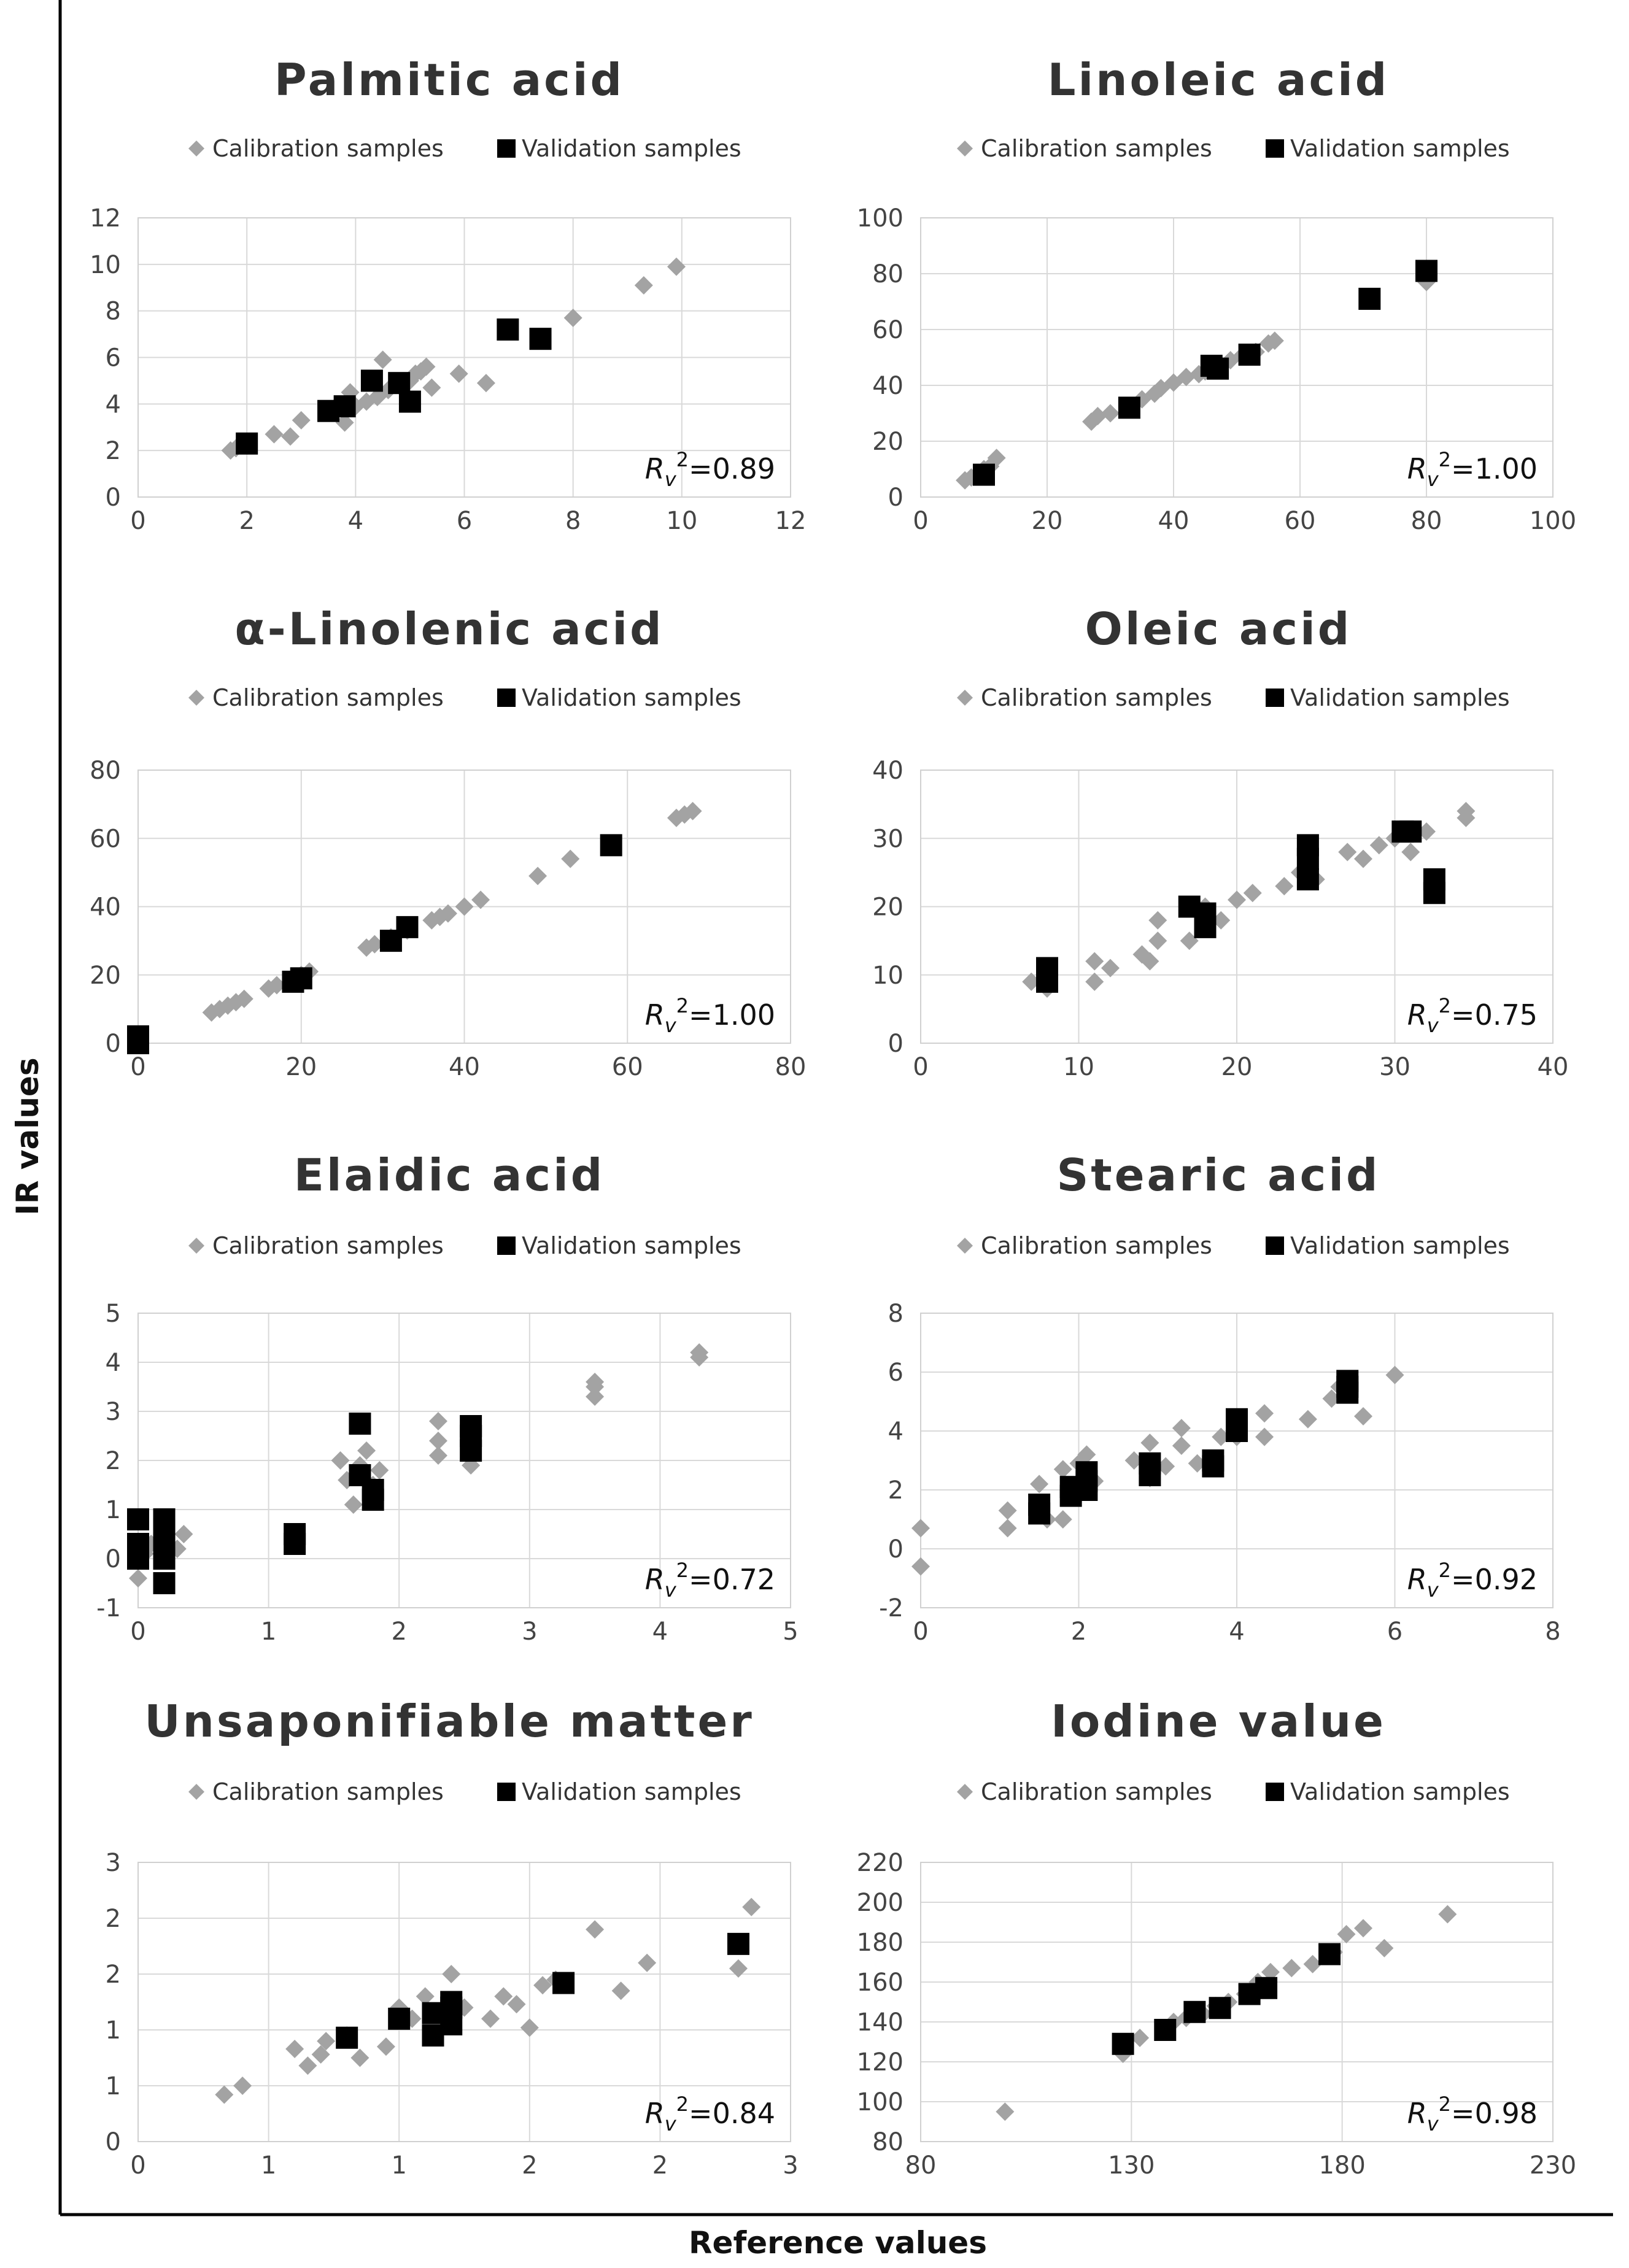 This screenshot has height=2268, width=1629. Describe the element at coordinates (449, 1175) in the screenshot. I see `chart-title: Elaidic acid` at that location.